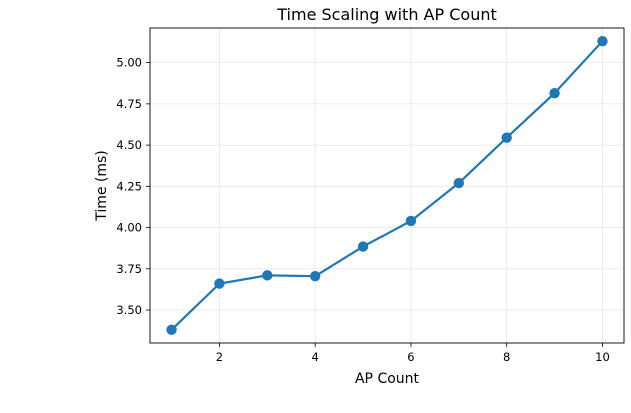 The height and width of the screenshot is (413, 631). Describe the element at coordinates (386, 14) in the screenshot. I see `chart-title: Time Scaling with AP Count` at that location.